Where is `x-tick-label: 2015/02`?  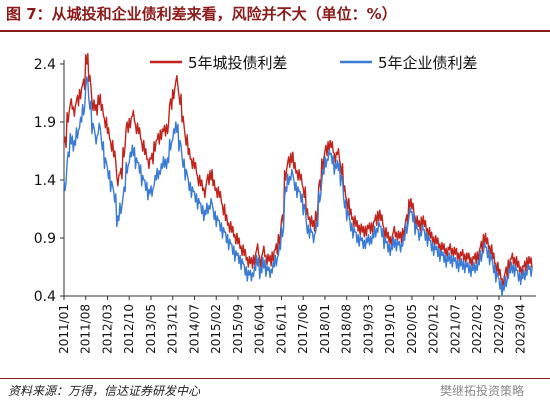
x-tick-label: 2015/02 is located at coordinates (216, 329).